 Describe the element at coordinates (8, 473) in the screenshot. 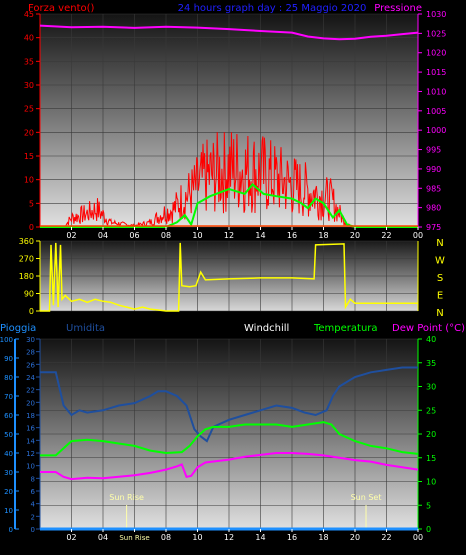

I see `pioggia-tick-label: 30` at that location.